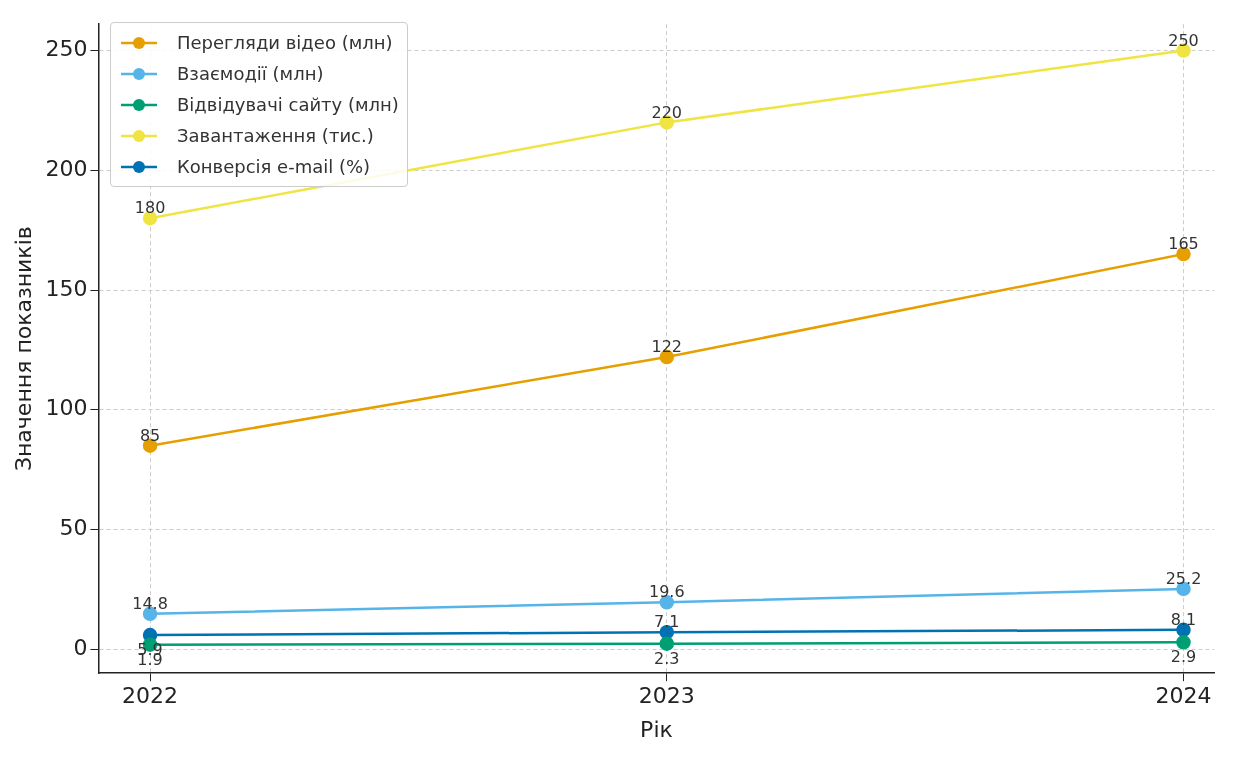 This screenshot has height=758, width=1233. What do you see at coordinates (288, 104) in the screenshot?
I see `legend-label: Відвідувачі сайту (млн)` at bounding box center [288, 104].